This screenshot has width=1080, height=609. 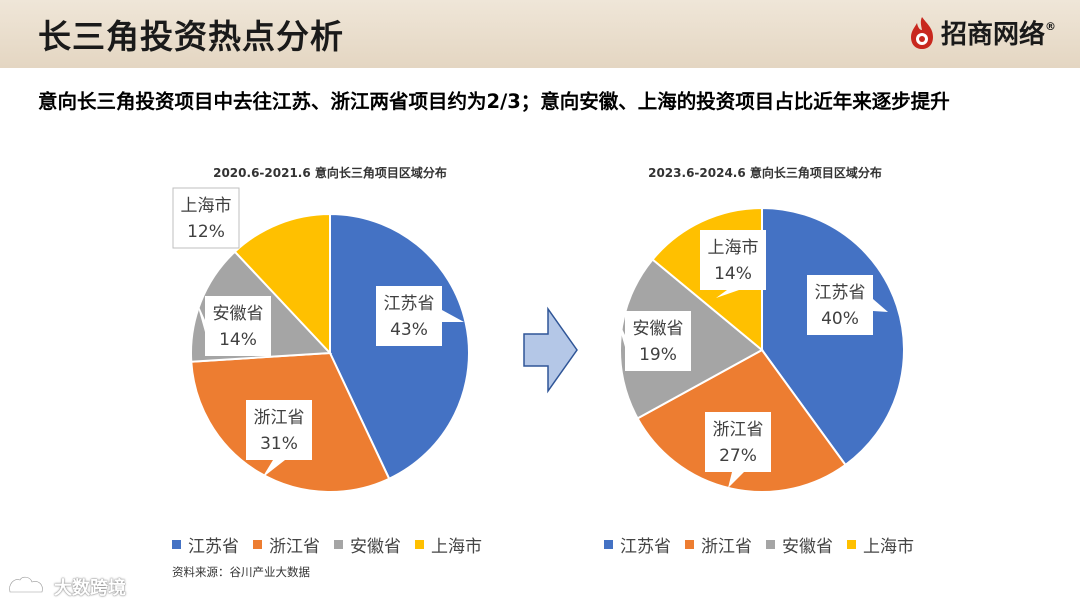 I want to click on right-arrow-icon, so click(x=550, y=350).